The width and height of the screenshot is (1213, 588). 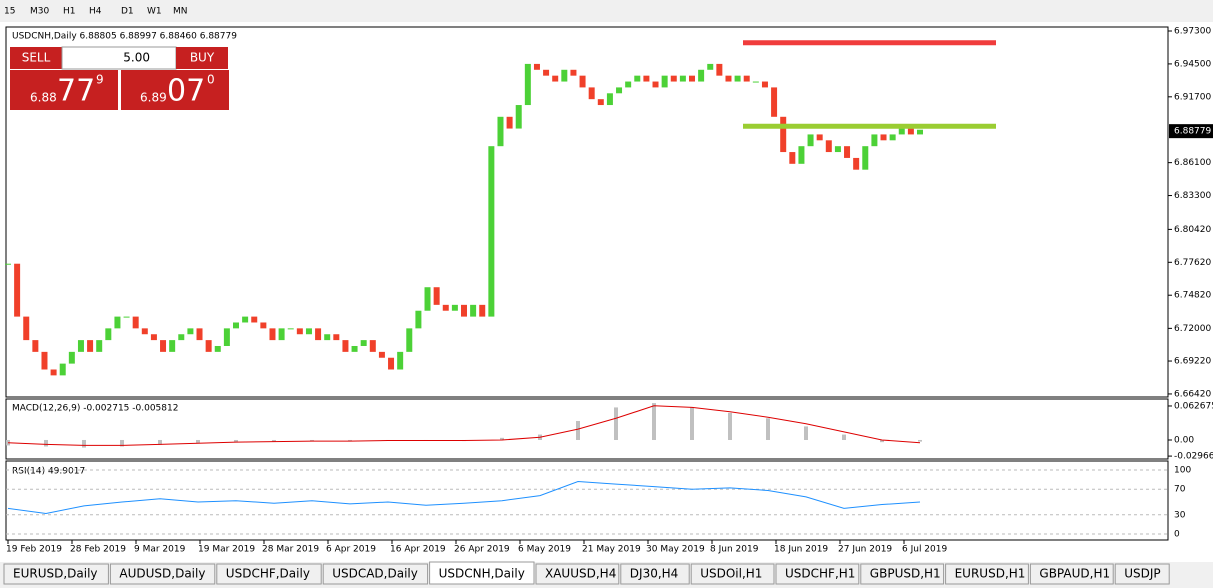 I want to click on x-tick-label: 21 May 2019, so click(x=611, y=550).